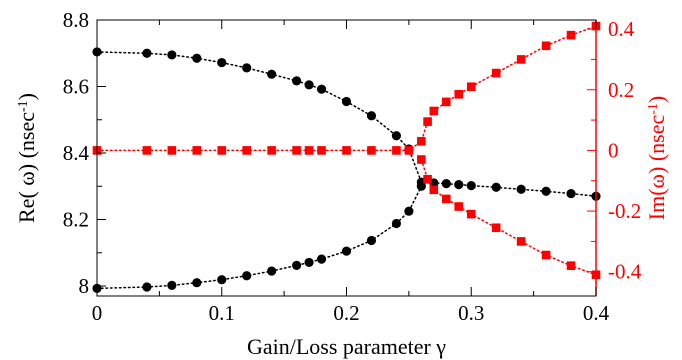 The image size is (682, 360). I want to click on svg-text: Re( ω) (nsec-1), so click(26, 158).